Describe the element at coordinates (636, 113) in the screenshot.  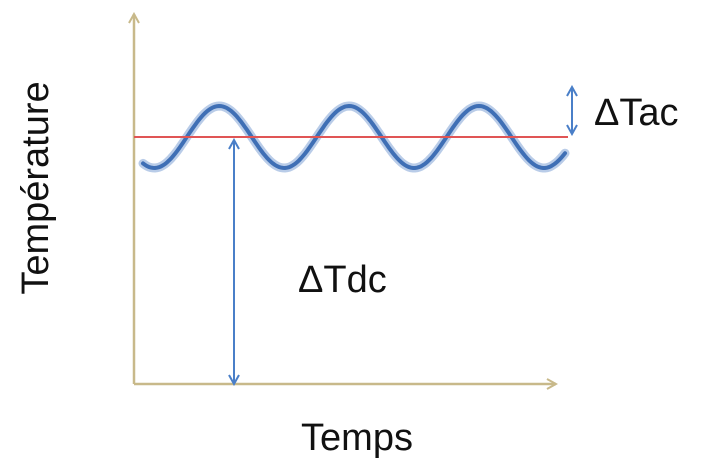
I see `ac-amplitude-label: ΔTac` at that location.